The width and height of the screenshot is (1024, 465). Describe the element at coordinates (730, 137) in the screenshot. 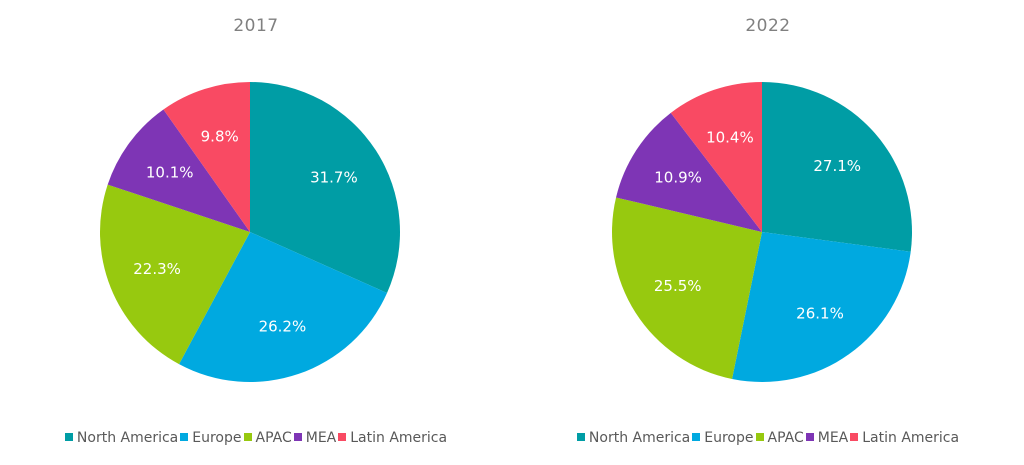

I see `data-label-latin-america: 10.4%` at that location.